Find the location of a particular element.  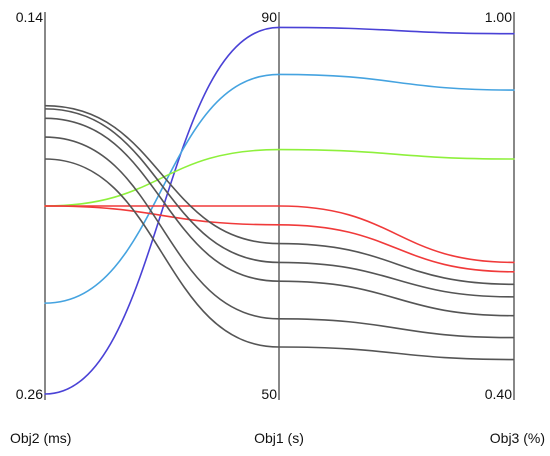

axis-top-label: 0.14 is located at coordinates (29, 17).